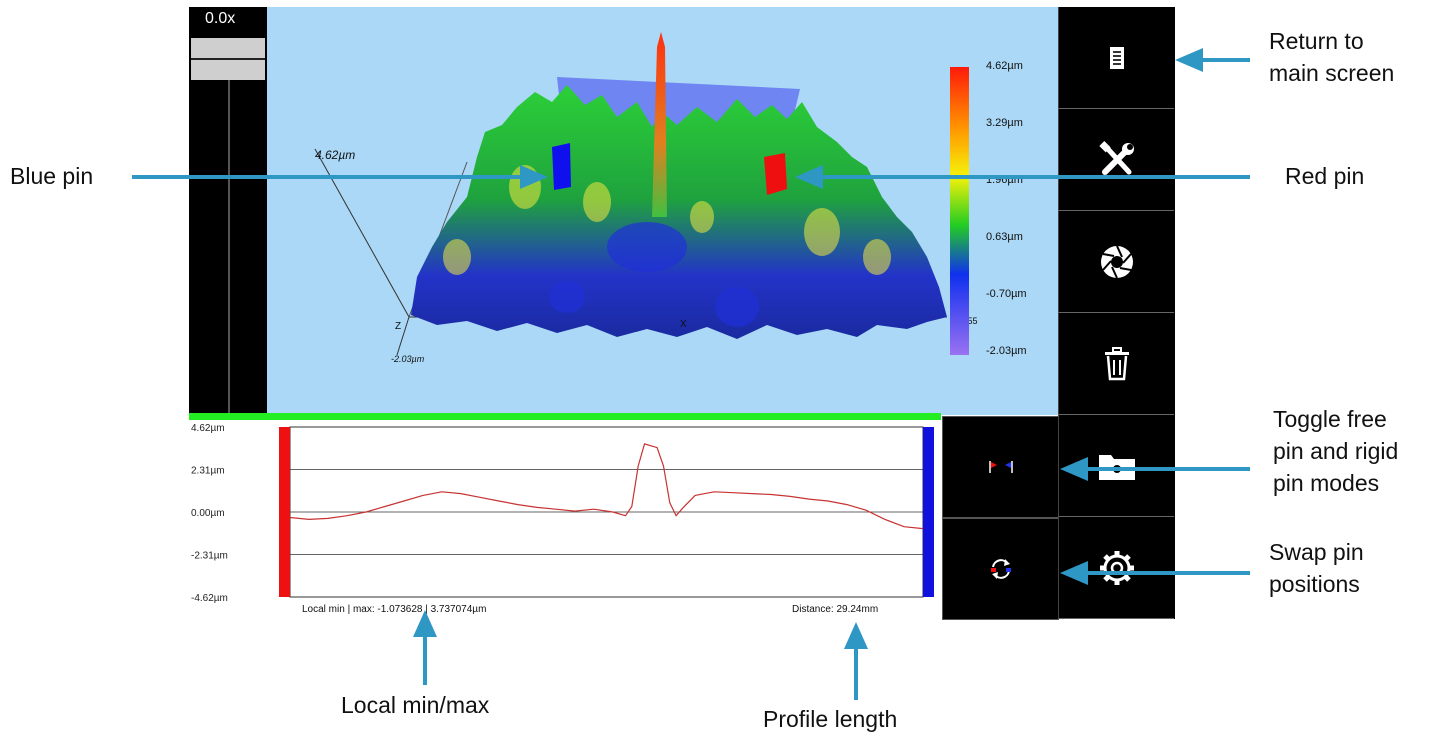 Image resolution: width=1448 pixels, height=740 pixels. Describe the element at coordinates (928, 512) in the screenshot. I see `blue-pin-bar` at that location.